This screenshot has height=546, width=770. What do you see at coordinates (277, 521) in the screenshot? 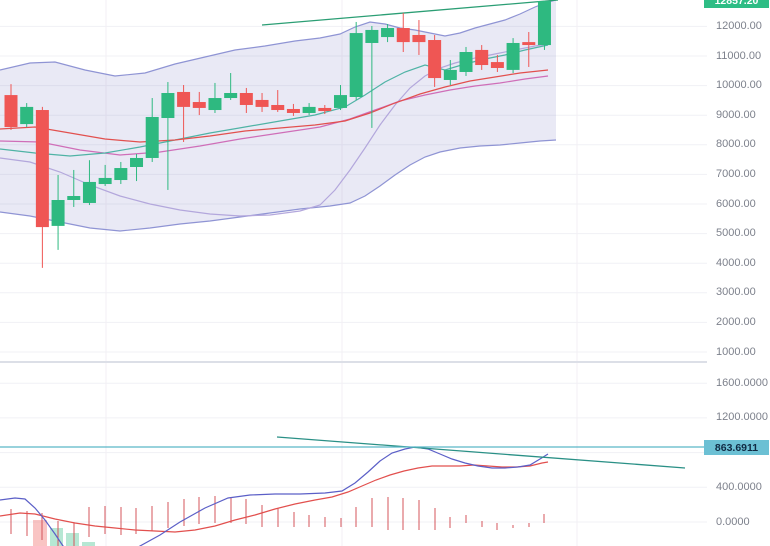
I see `histogram-series` at bounding box center [277, 521].